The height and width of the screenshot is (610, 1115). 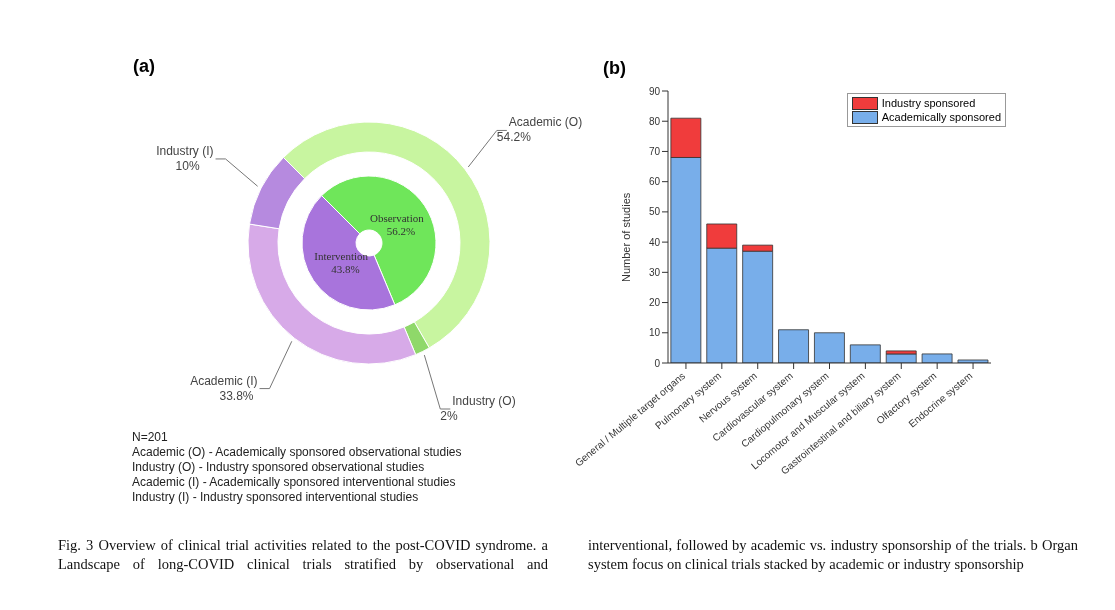 I want to click on y-tick-label: 80, so click(x=654, y=121).